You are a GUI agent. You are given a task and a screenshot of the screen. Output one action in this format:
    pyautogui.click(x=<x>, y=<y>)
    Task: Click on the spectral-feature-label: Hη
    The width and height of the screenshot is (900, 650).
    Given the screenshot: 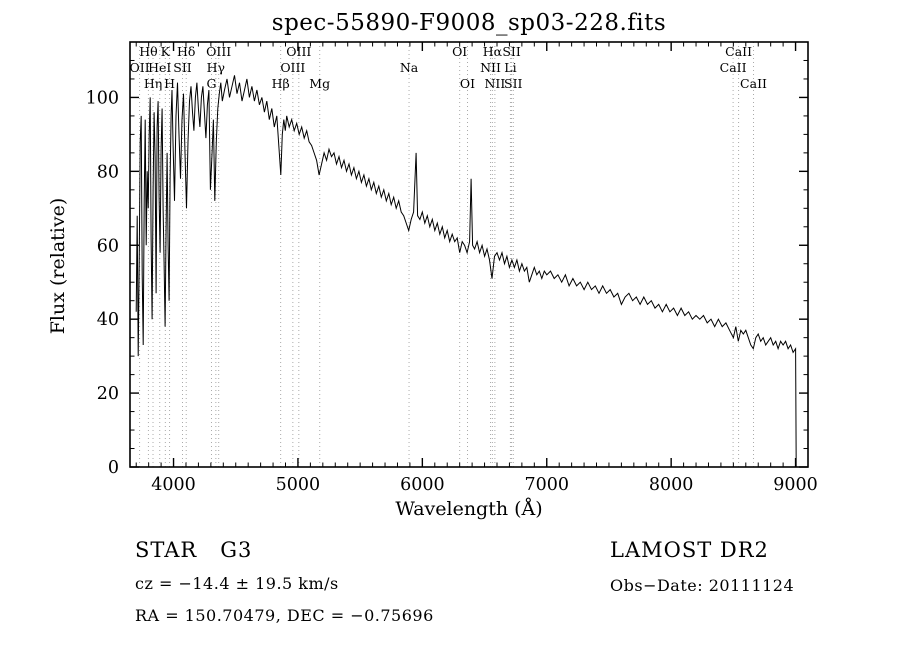 What is the action you would take?
    pyautogui.click(x=153, y=83)
    